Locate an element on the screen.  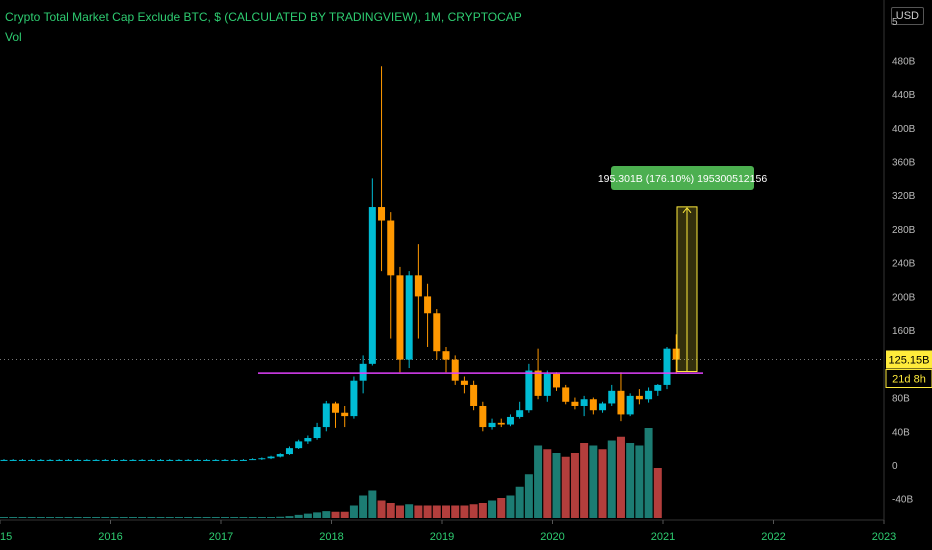
x-tick-label: 2023 is located at coordinates (884, 537).